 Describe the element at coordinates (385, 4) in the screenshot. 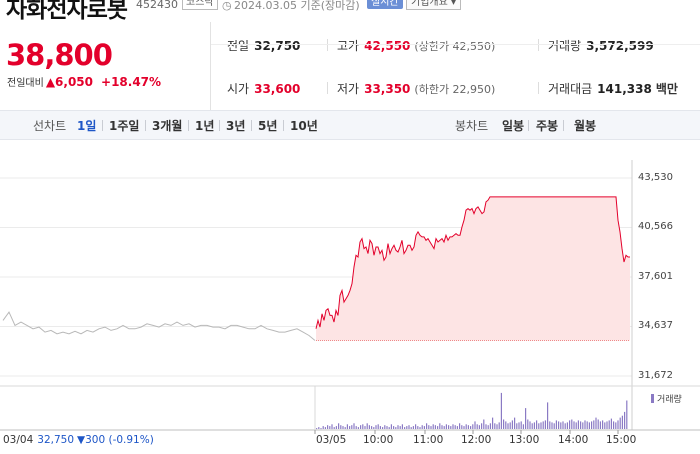

I see `realtime-button: 실시간` at that location.